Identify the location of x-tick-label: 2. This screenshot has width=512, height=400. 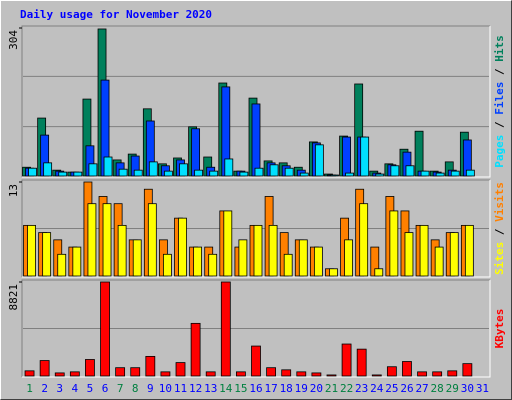
(44, 388).